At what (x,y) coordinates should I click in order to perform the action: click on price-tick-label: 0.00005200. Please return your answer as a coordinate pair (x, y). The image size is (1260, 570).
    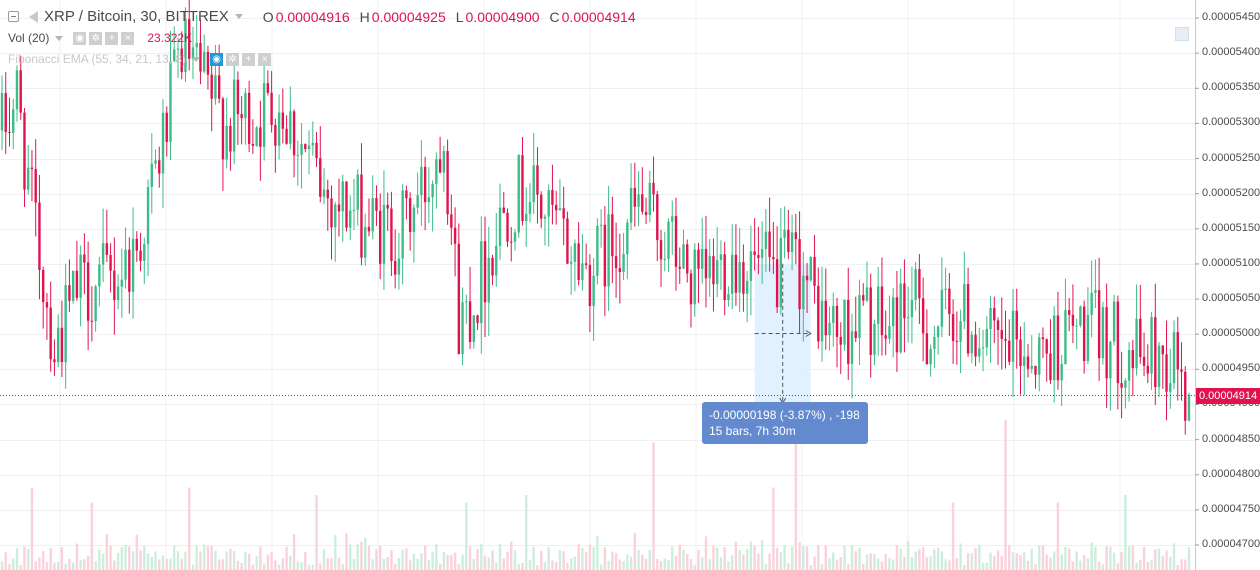
    Looking at the image, I should click on (1231, 192).